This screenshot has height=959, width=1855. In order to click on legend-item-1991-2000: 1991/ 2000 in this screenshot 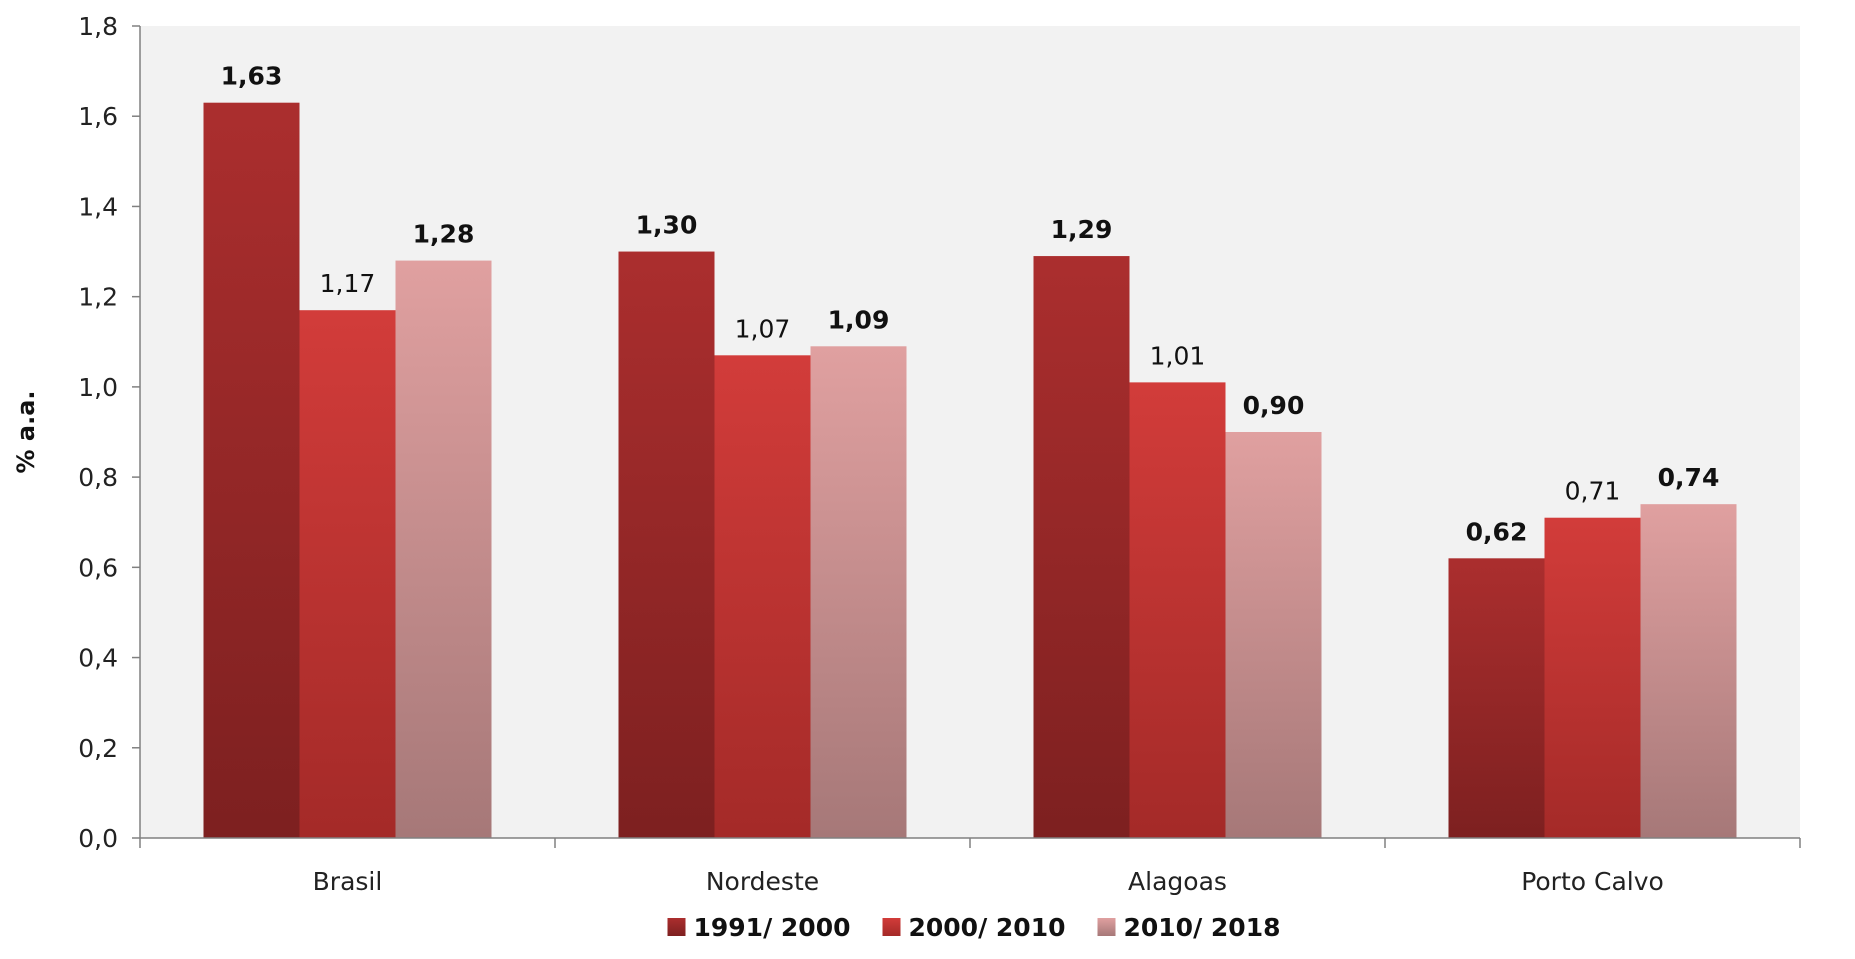, I will do `click(759, 927)`.